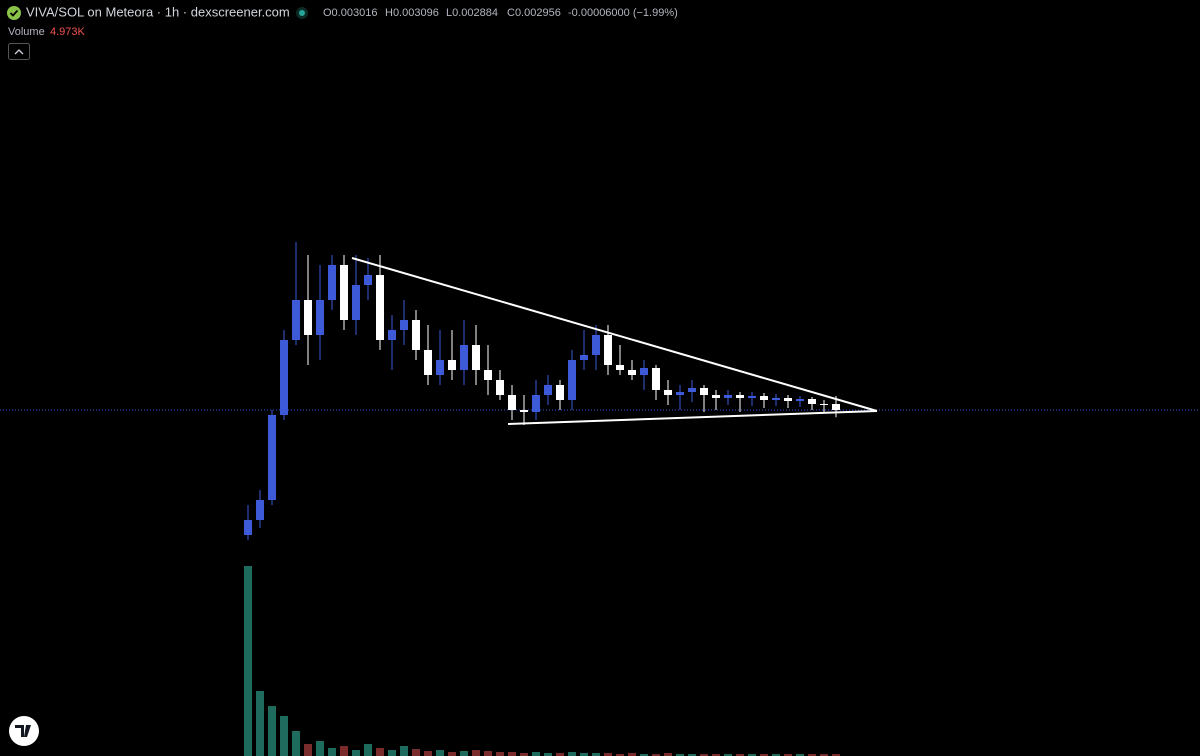  What do you see at coordinates (350, 13) in the screenshot?
I see `ohlc-open: O0.003016` at bounding box center [350, 13].